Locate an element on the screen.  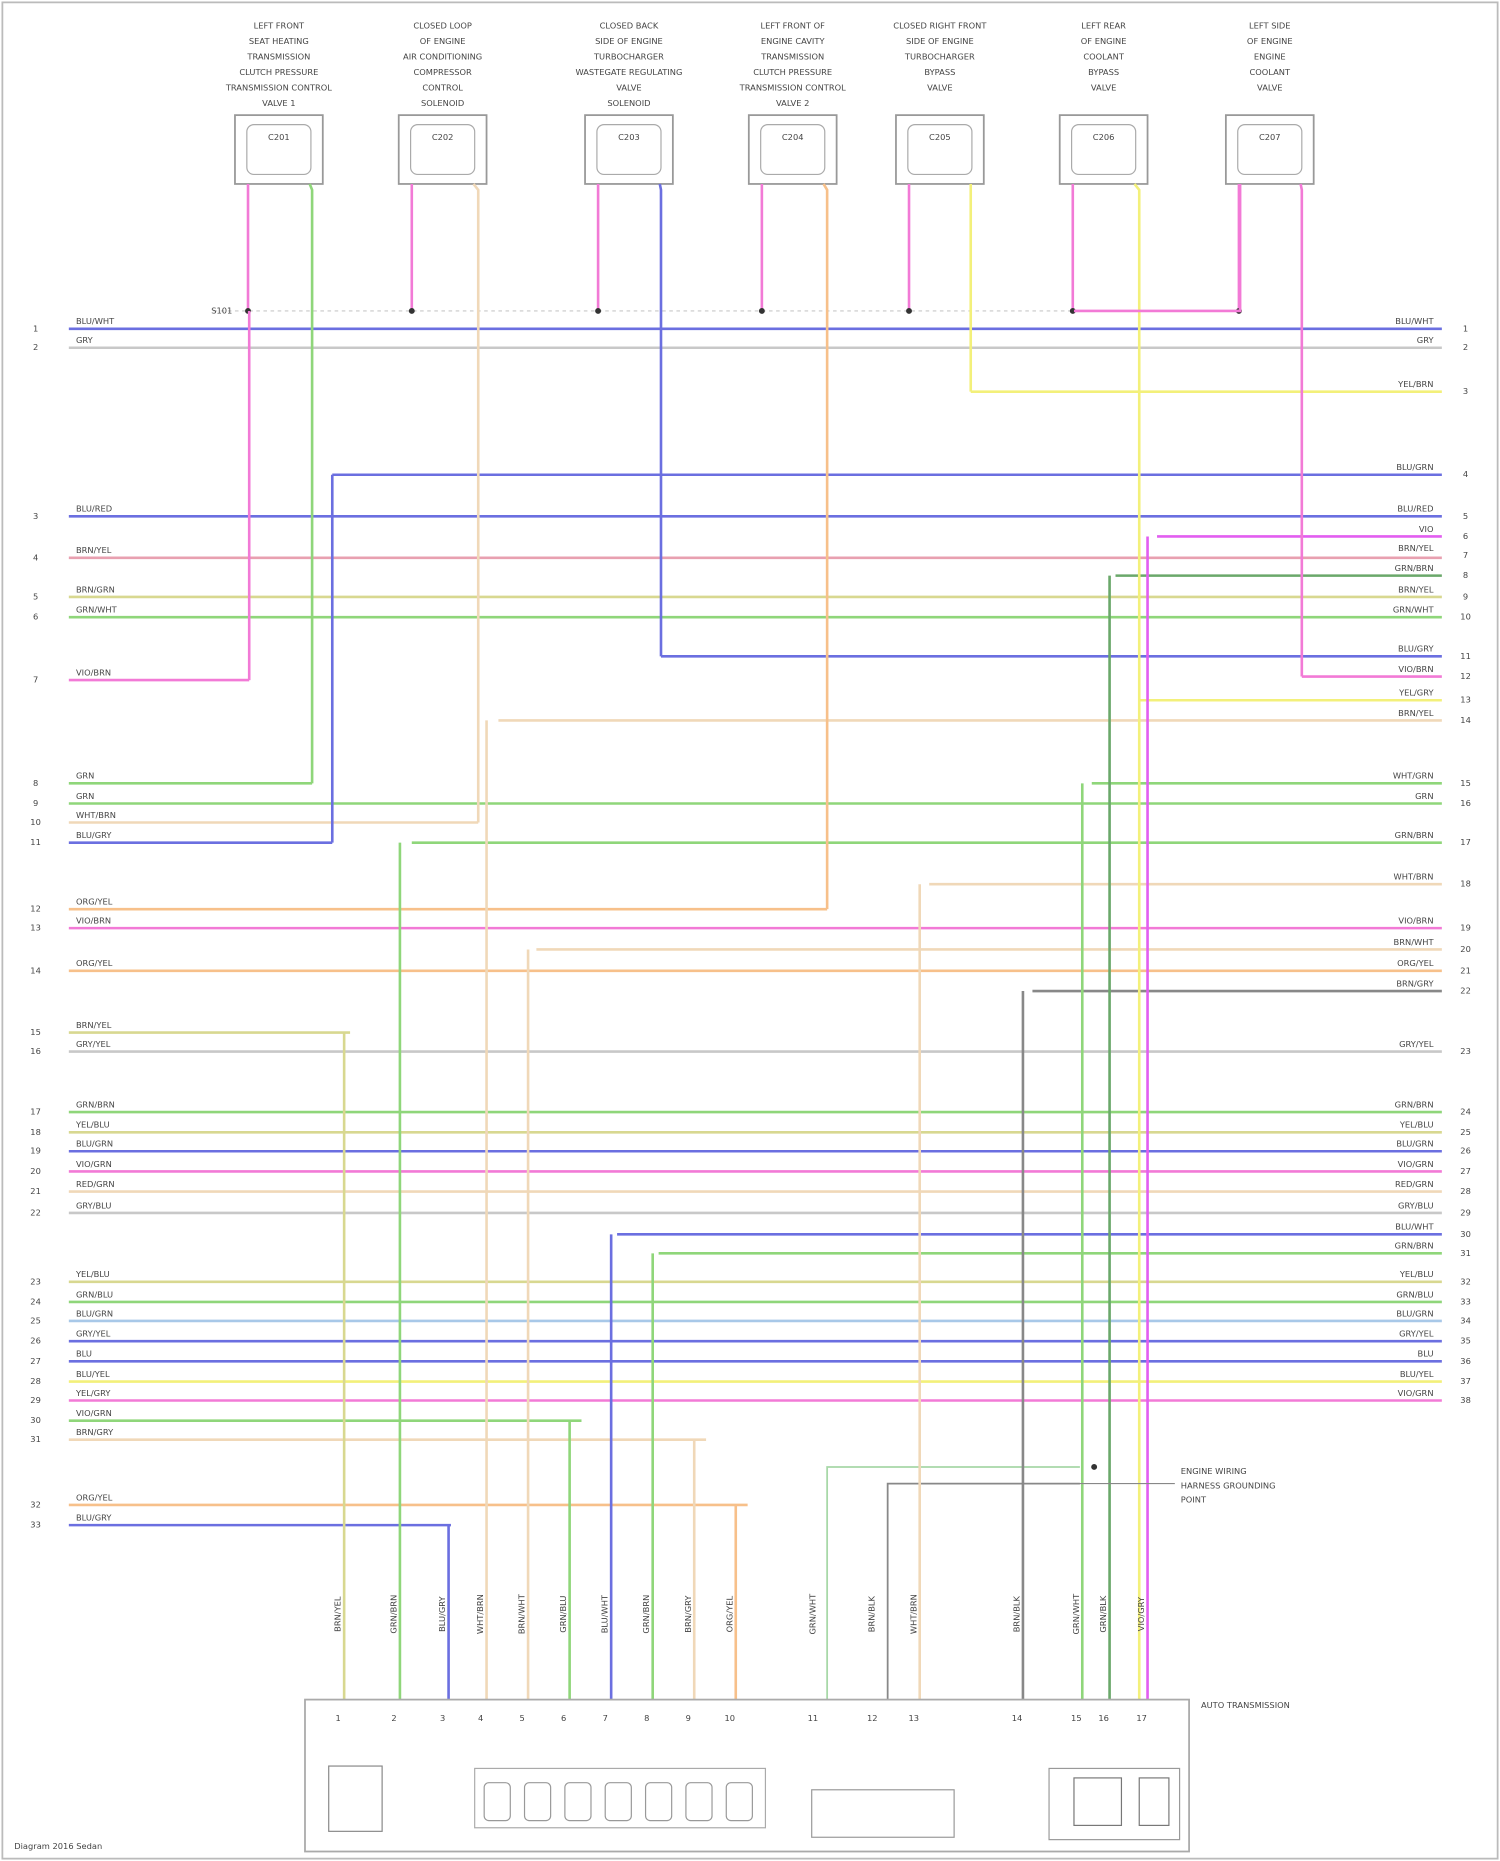
component-label: CLUTCH PRESSURE is located at coordinates (278, 72).